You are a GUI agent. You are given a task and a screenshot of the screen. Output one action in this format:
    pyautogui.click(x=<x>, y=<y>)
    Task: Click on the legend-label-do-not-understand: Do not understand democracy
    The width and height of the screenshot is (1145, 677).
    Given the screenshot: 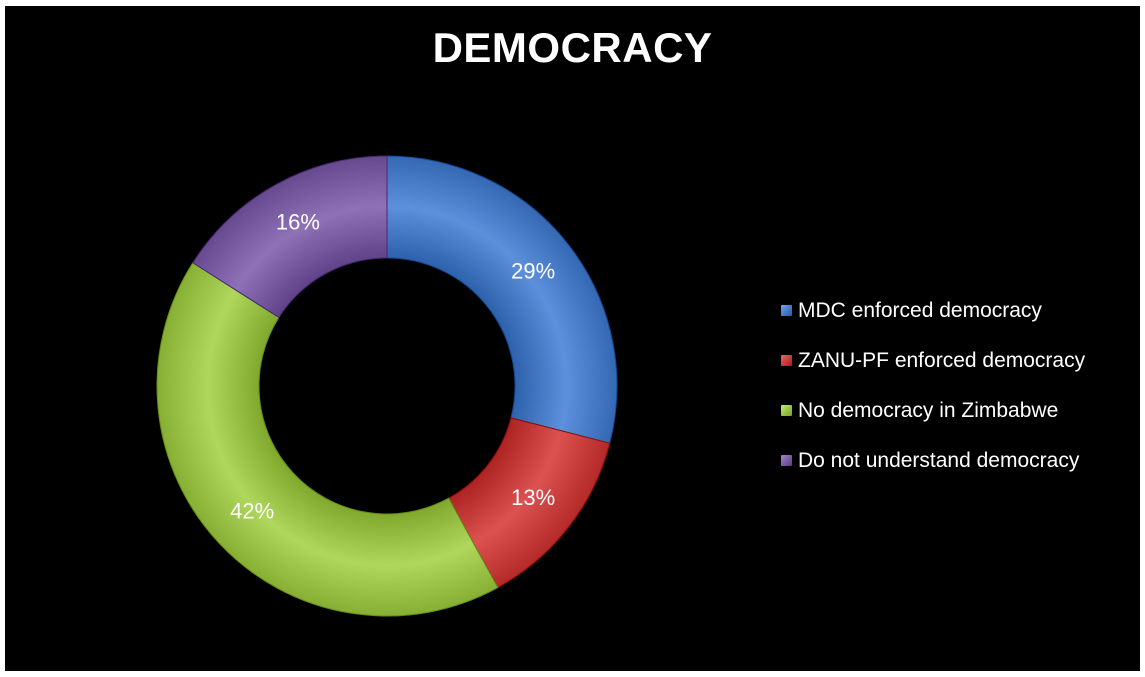 What is the action you would take?
    pyautogui.click(x=939, y=460)
    